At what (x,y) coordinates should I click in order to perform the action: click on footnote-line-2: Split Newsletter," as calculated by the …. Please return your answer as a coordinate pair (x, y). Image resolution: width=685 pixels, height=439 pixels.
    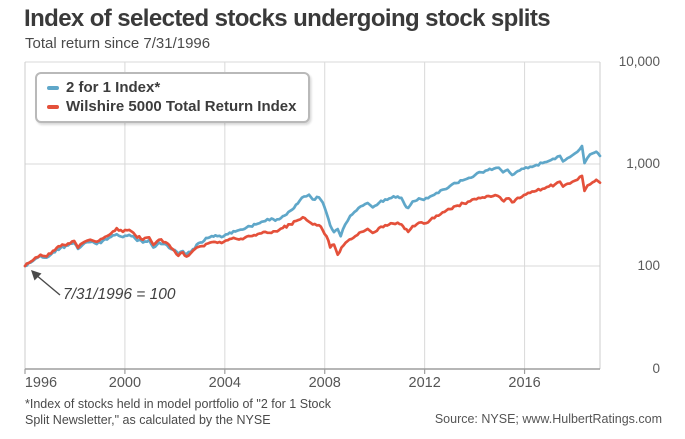
    Looking at the image, I should click on (148, 420).